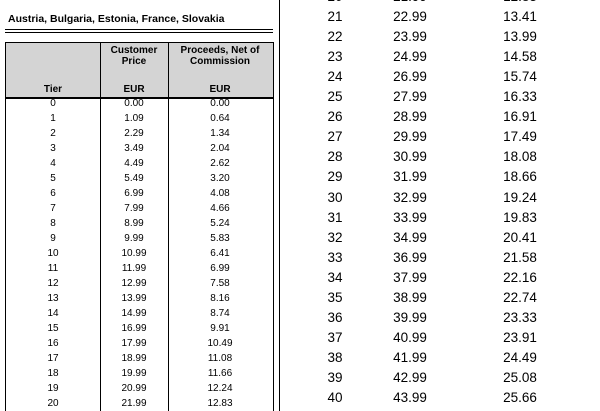 Image resolution: width=600 pixels, height=411 pixels. What do you see at coordinates (134, 148) in the screenshot?
I see `cell: 3.49` at bounding box center [134, 148].